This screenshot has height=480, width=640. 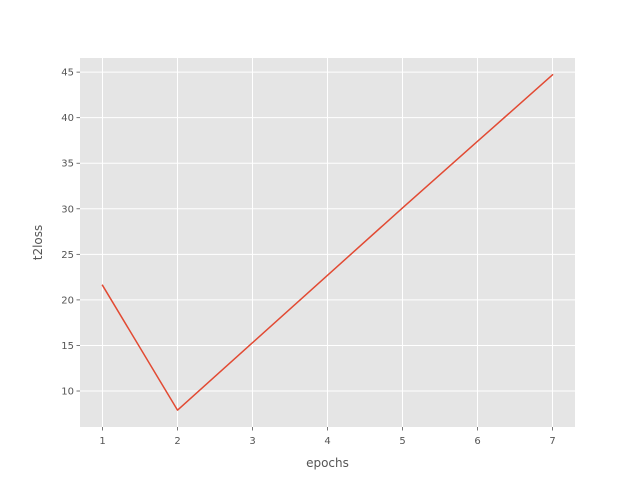 I want to click on y-tick-label: 15, so click(x=67, y=346).